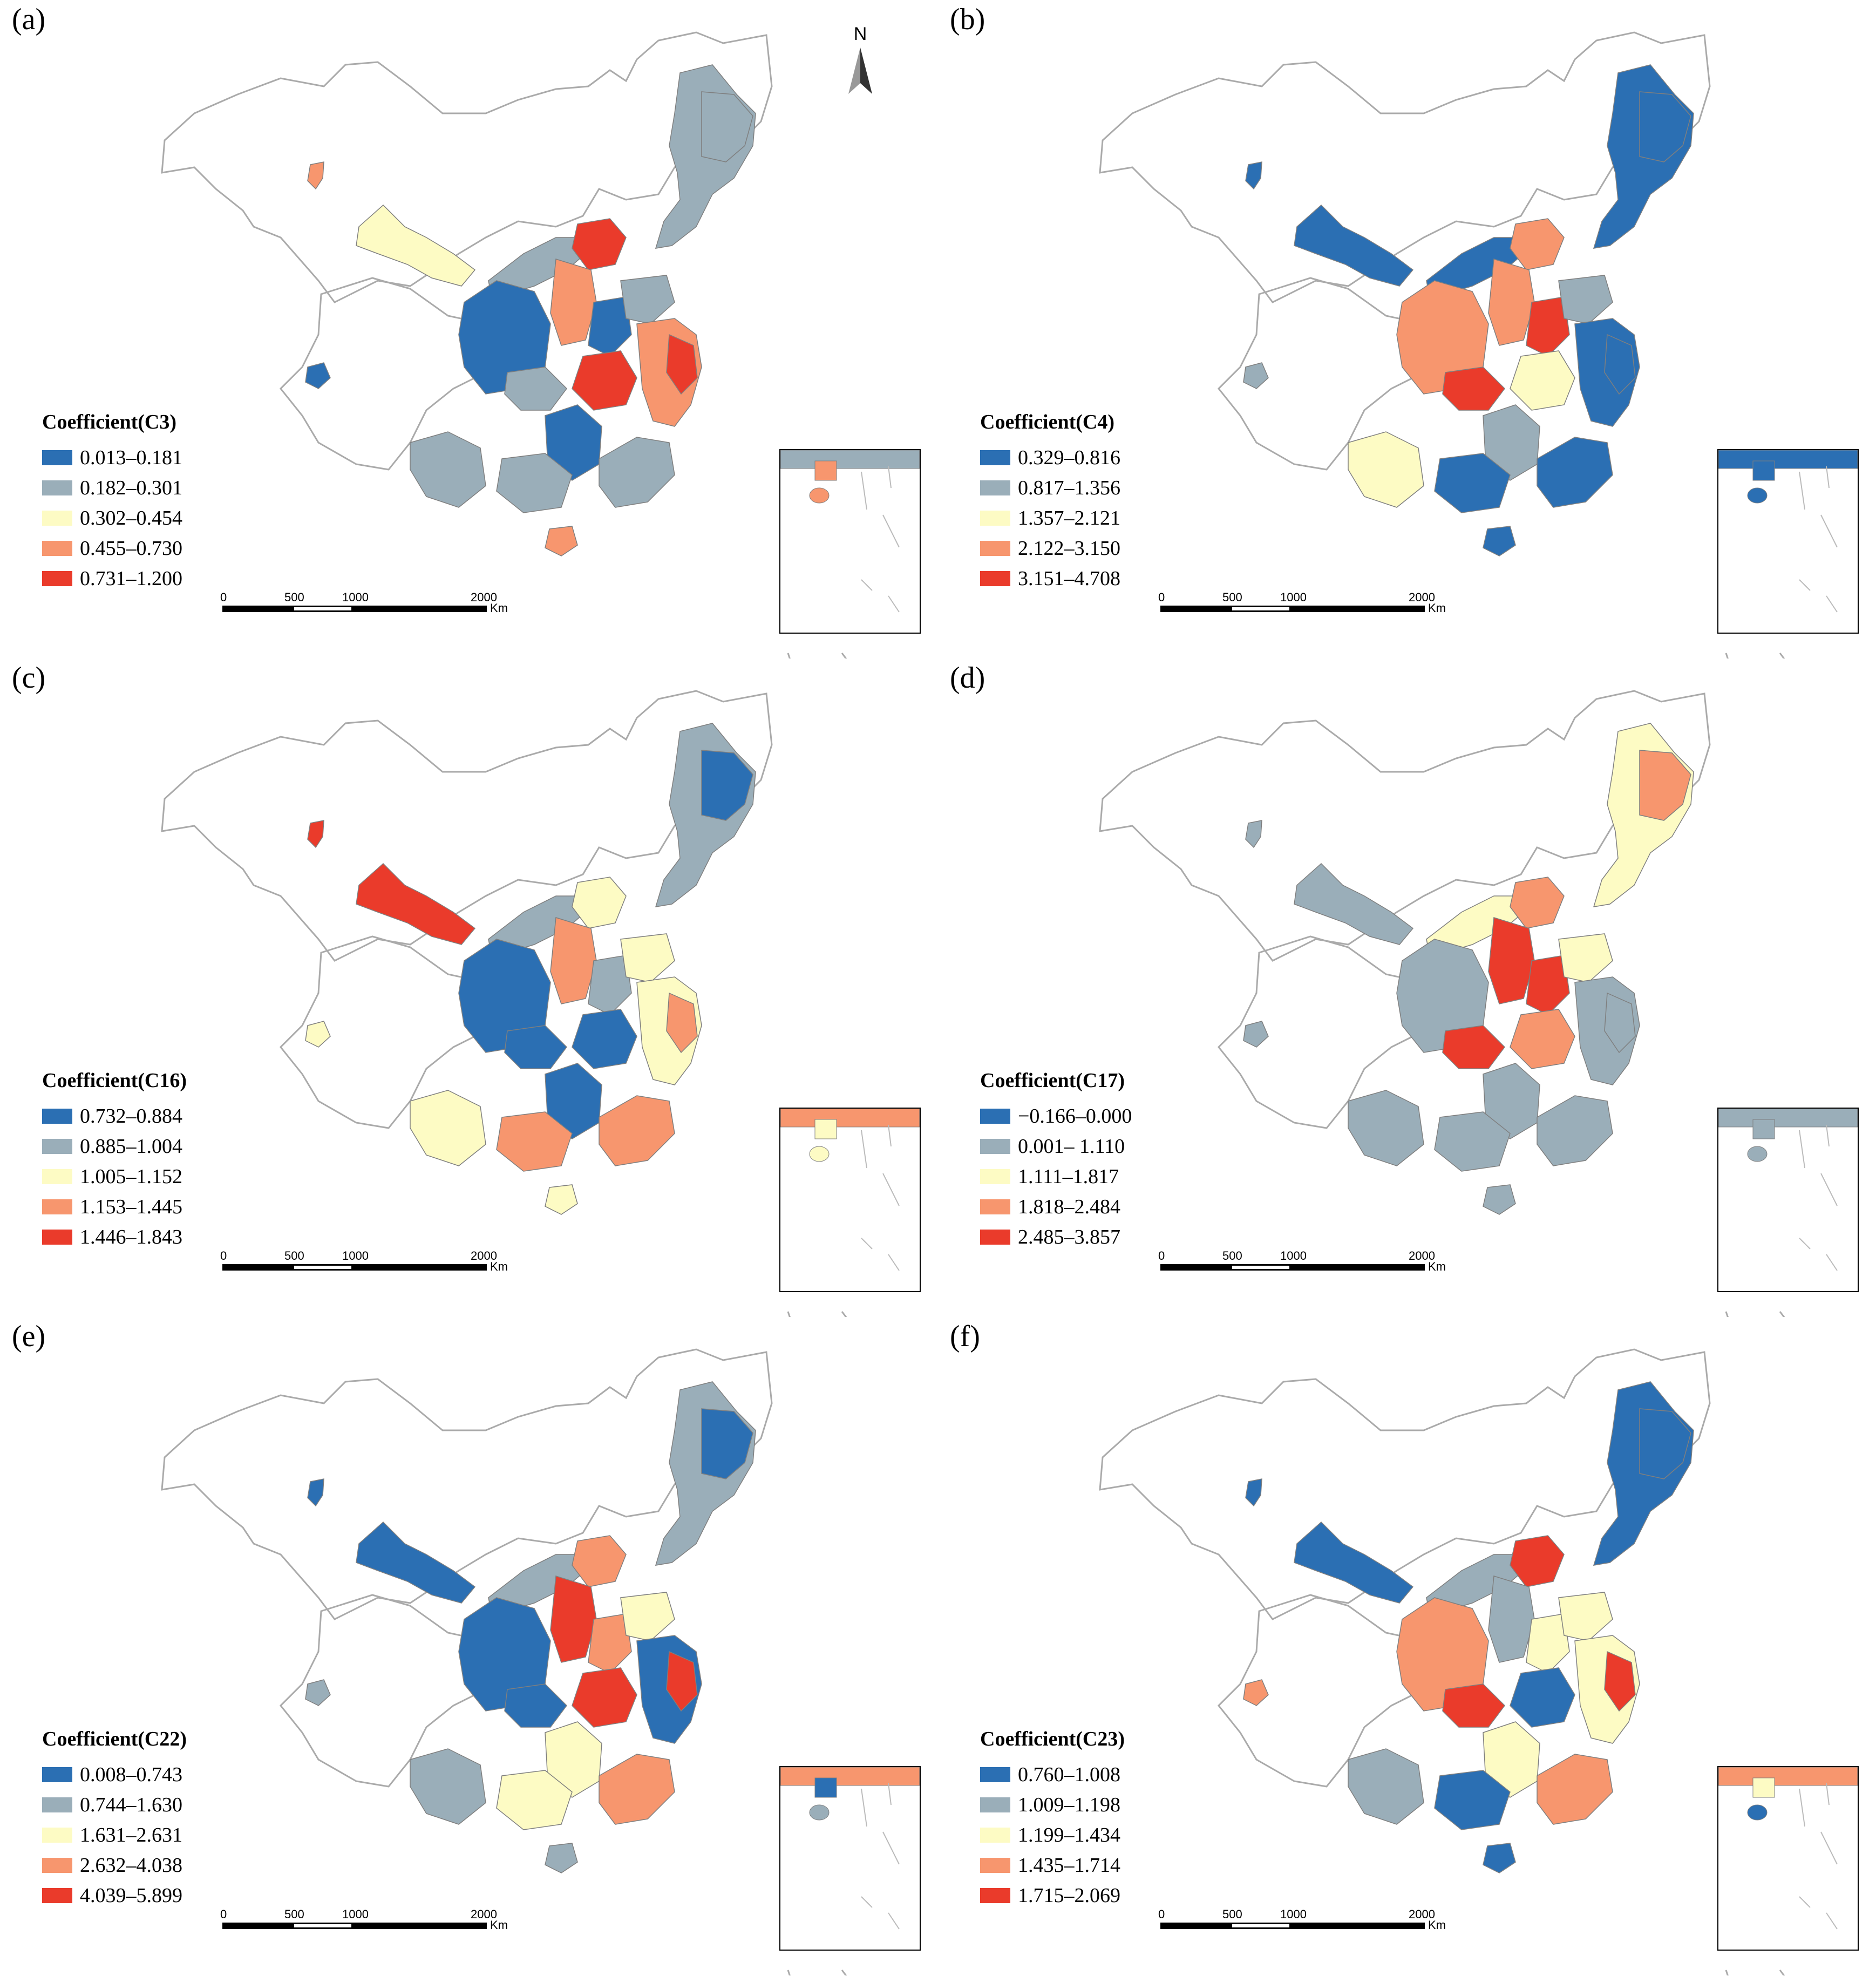 The width and height of the screenshot is (1876, 1976). I want to click on inset-map, so click(1788, 531).